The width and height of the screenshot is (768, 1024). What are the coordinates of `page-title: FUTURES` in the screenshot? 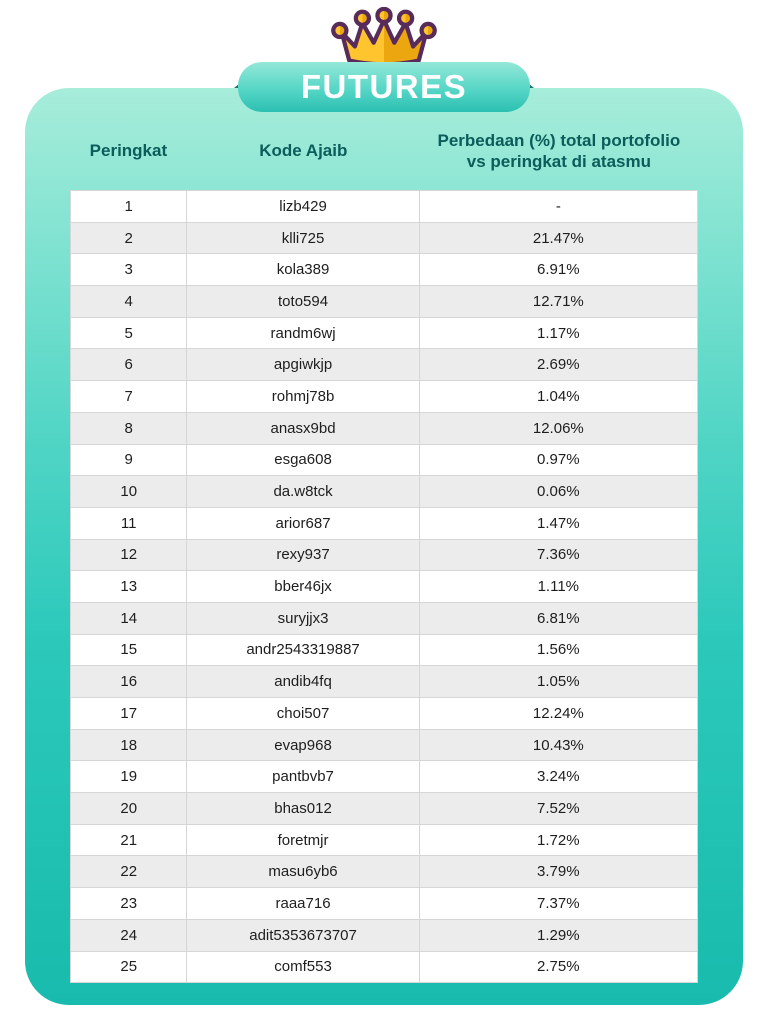 It's located at (384, 86).